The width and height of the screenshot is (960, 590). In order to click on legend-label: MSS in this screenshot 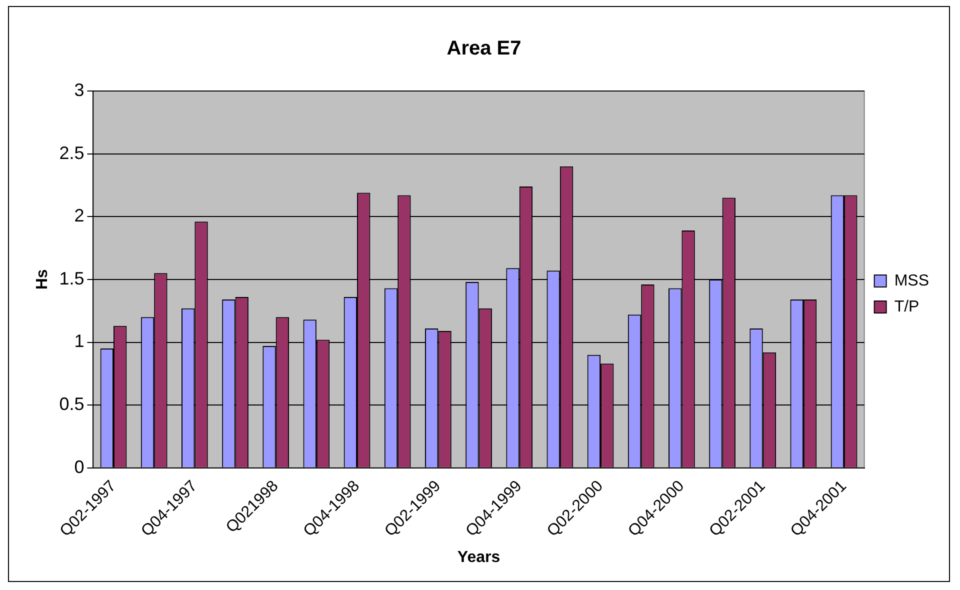, I will do `click(911, 281)`.